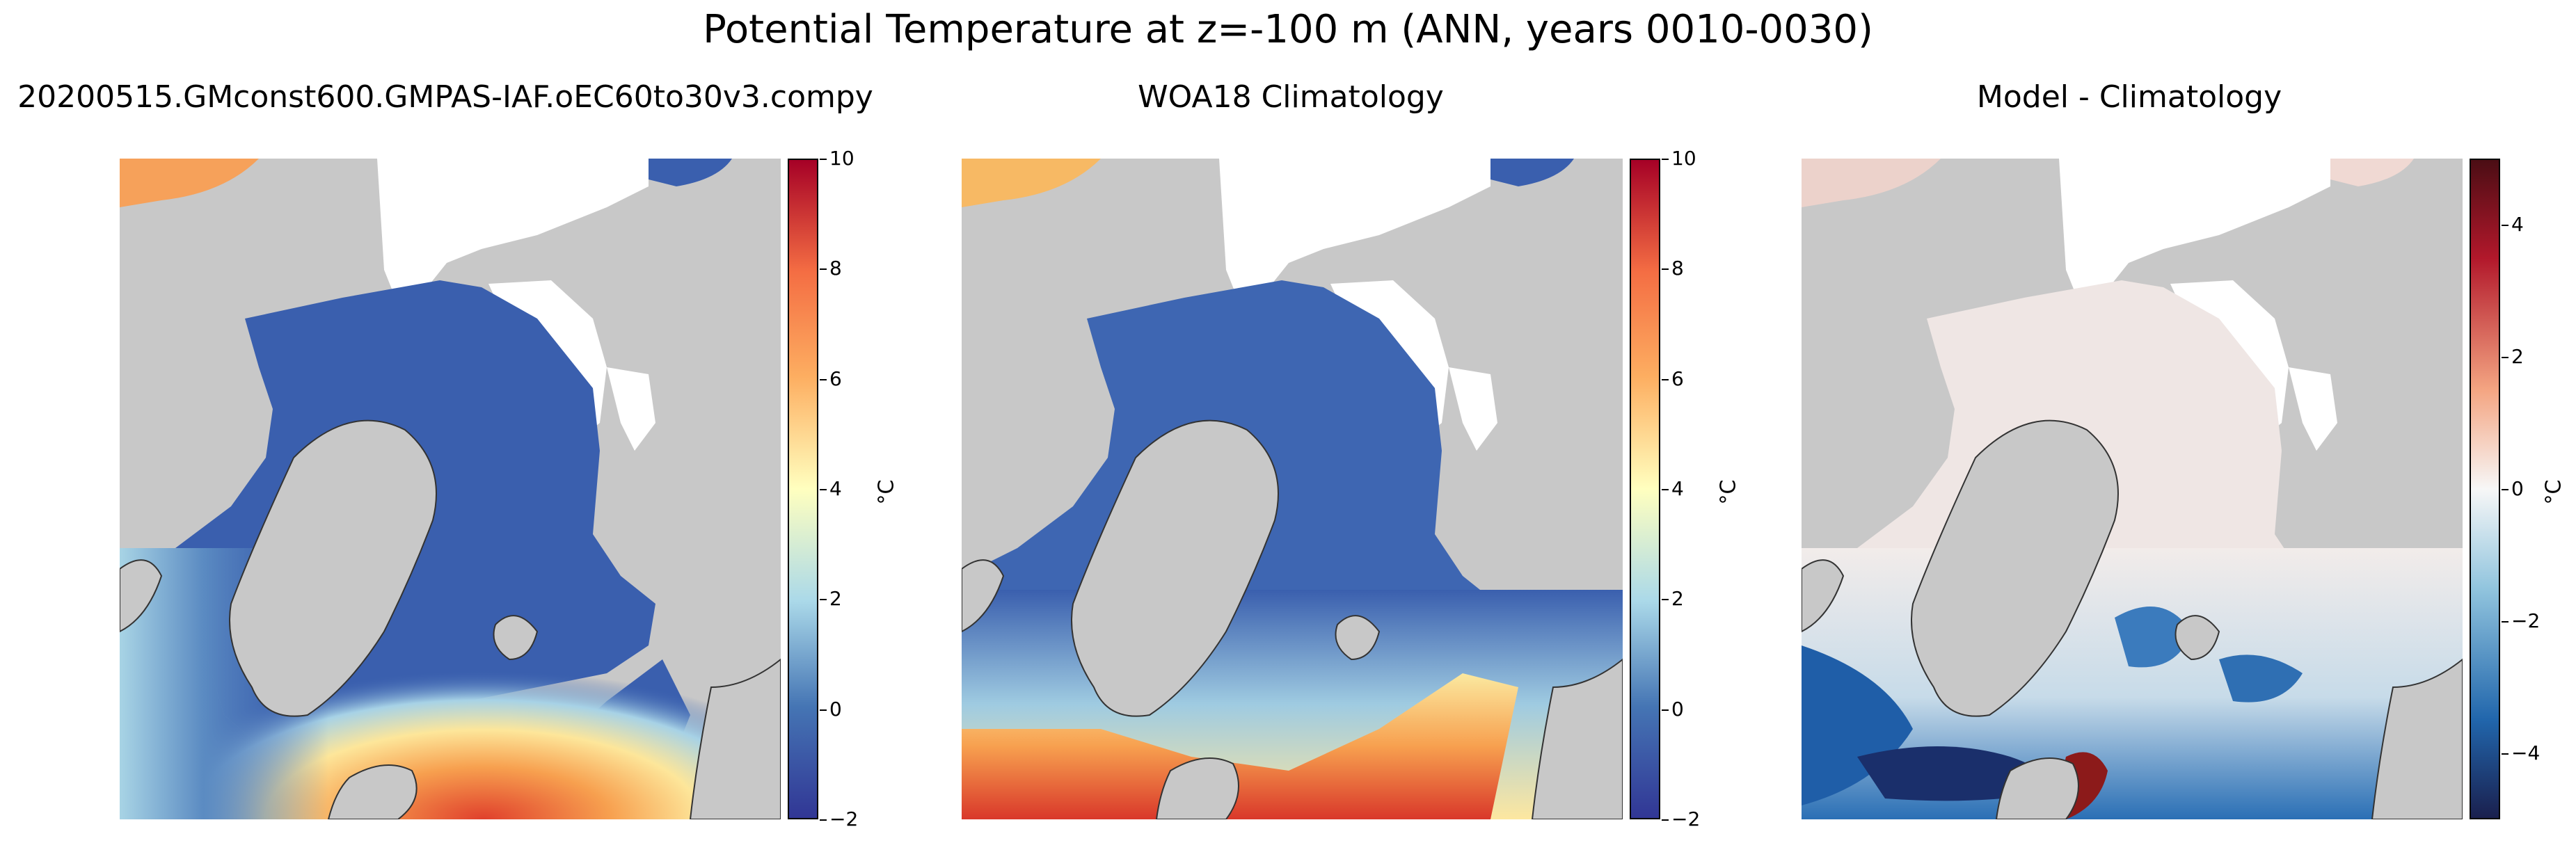  What do you see at coordinates (2530, 489) in the screenshot?
I see `panel-3-colorbar-ticks: 4 2 0 −2 −4` at bounding box center [2530, 489].